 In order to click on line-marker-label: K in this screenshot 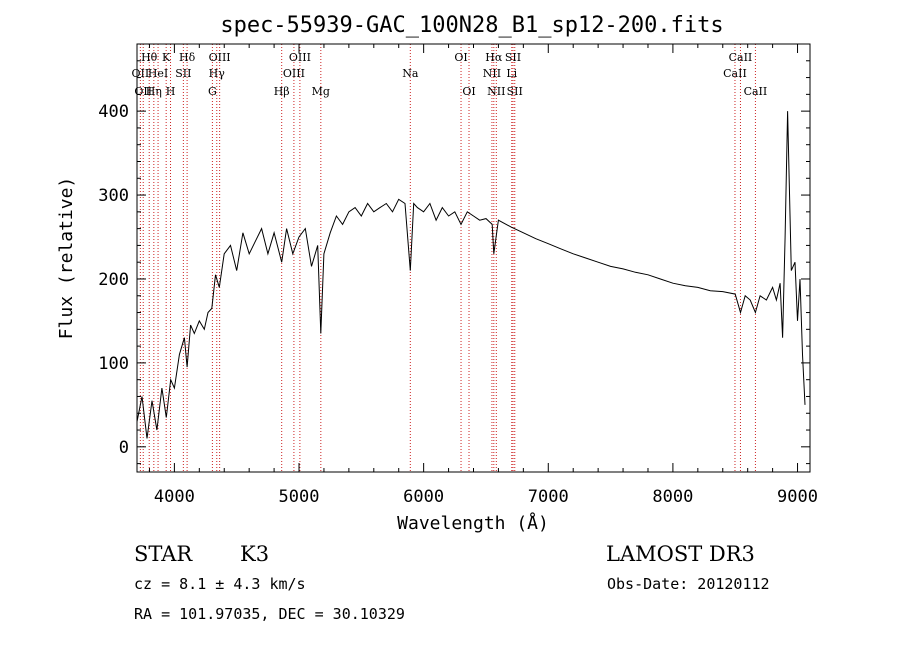, I will do `click(166, 57)`.